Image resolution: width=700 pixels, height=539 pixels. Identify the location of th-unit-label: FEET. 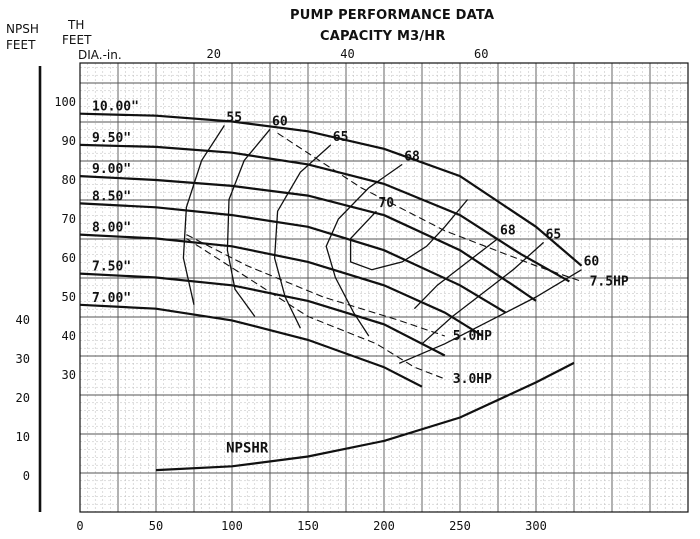
(77, 40).